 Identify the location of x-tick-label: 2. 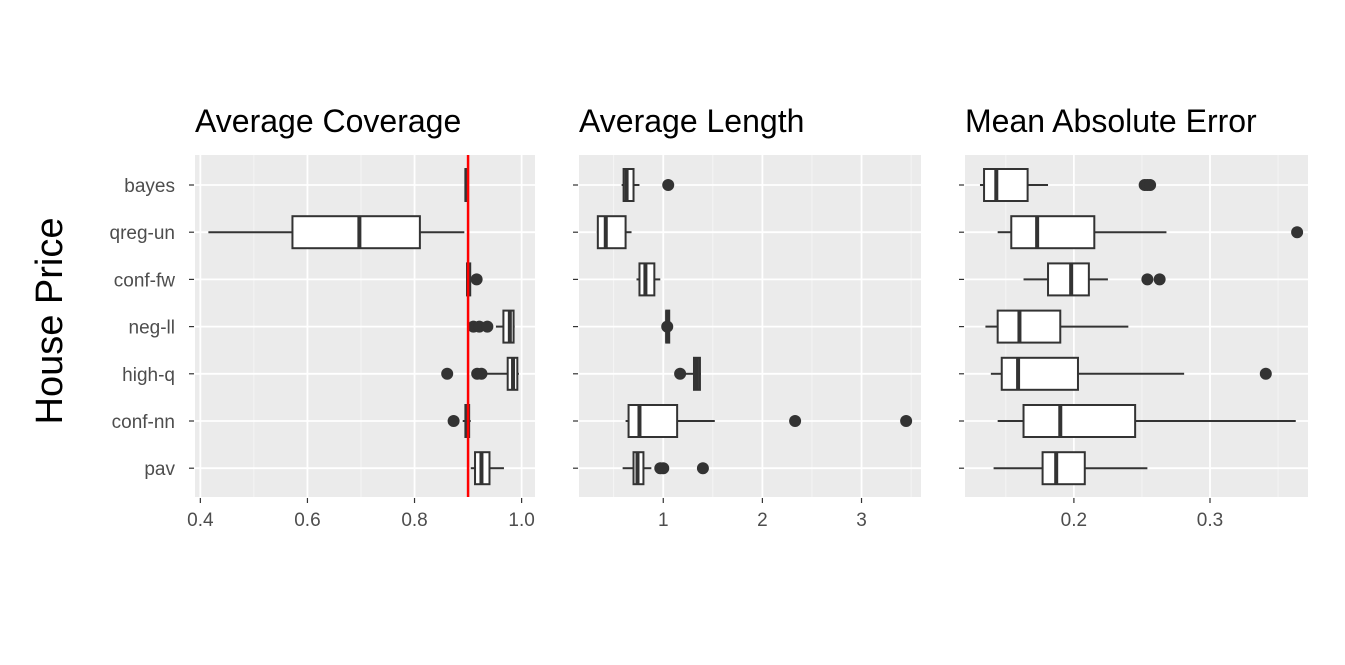
(762, 520).